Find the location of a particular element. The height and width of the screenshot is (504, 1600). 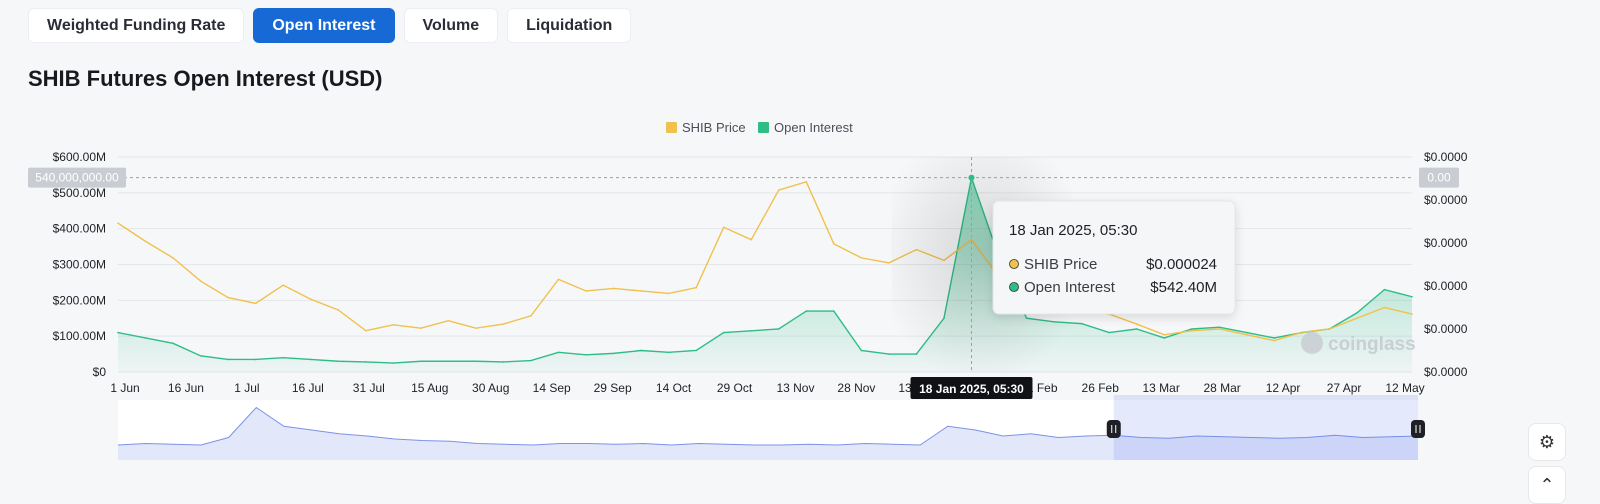

navigator-handle-left is located at coordinates (1113, 429).